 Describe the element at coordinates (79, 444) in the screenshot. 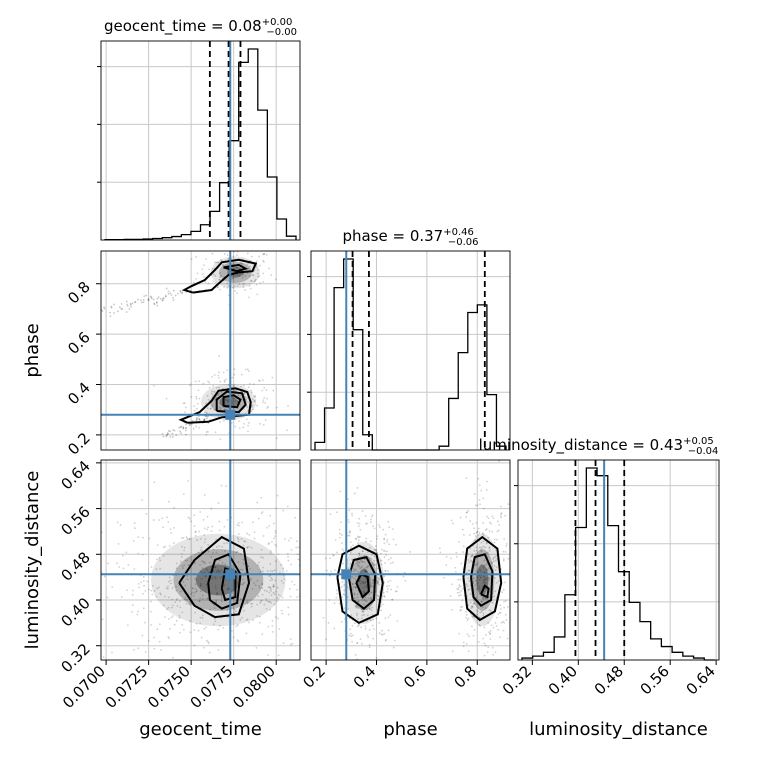

I see `y-tick-label-phase: 0.2` at that location.